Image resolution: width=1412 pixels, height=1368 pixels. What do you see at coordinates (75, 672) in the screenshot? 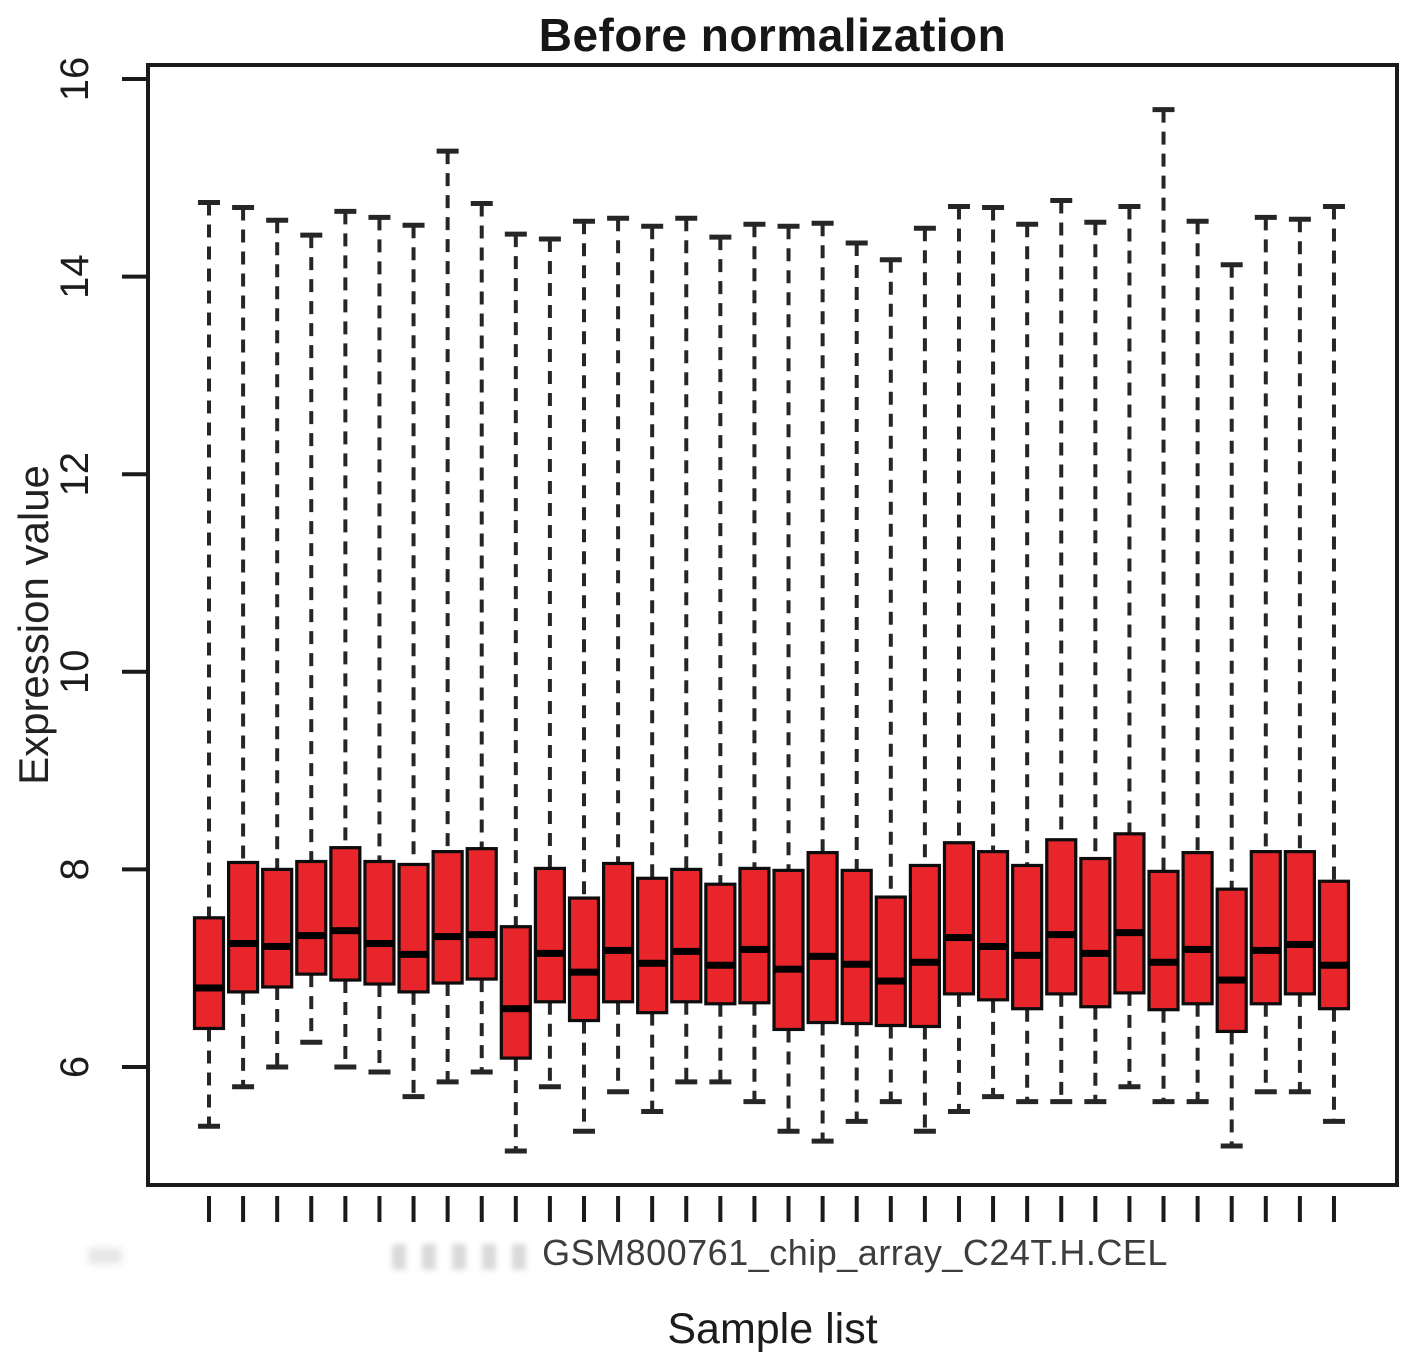
I see `y-tick-label: 10` at bounding box center [75, 672].